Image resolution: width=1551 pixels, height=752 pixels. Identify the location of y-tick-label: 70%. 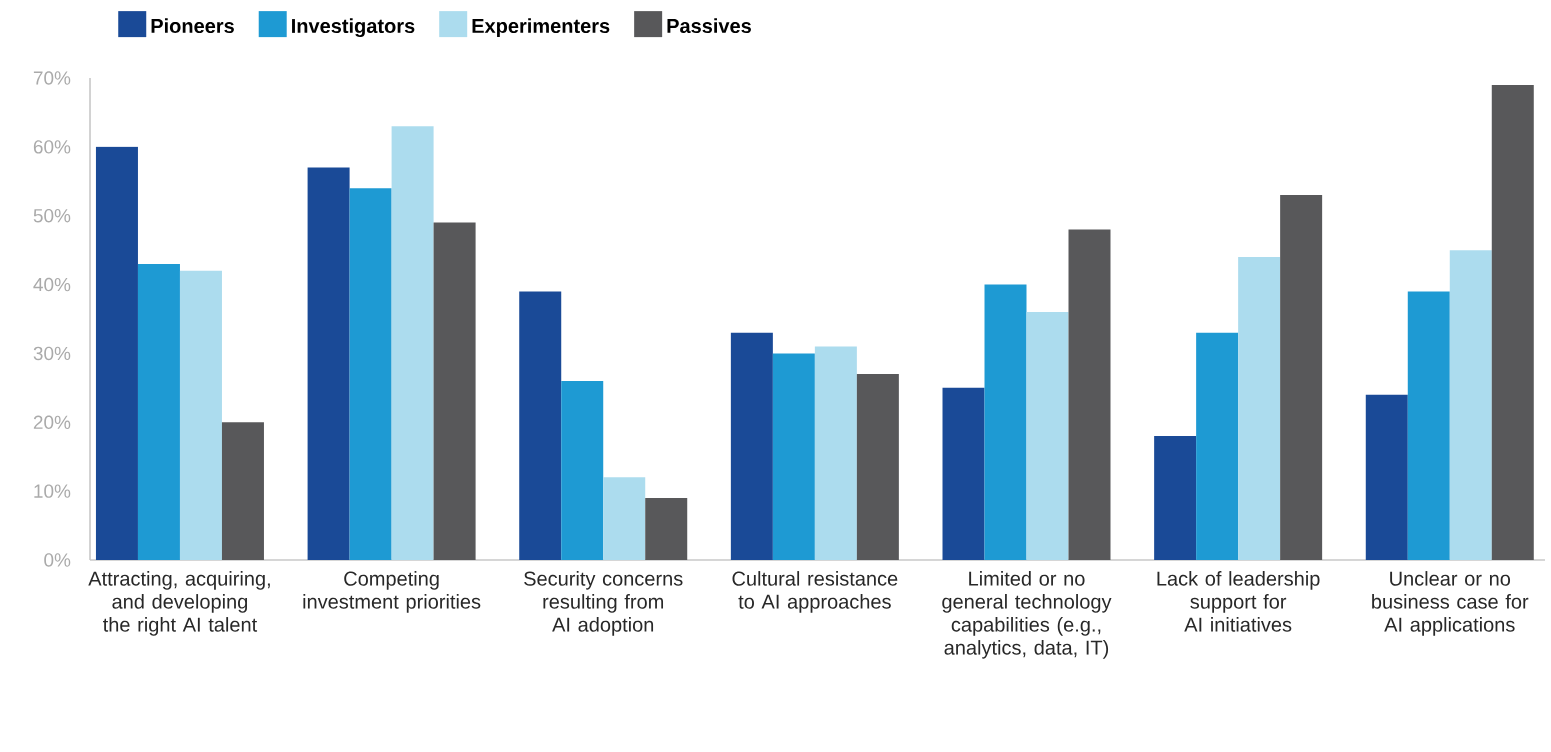
(52, 78).